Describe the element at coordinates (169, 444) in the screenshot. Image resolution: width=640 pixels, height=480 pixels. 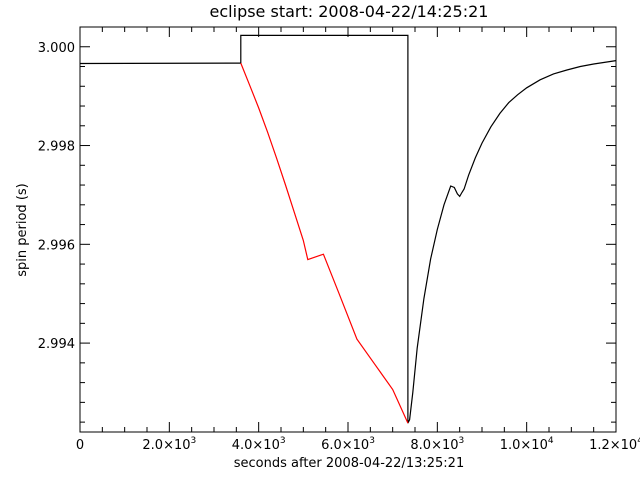
I see `x-tick-label: 2.0×10³` at that location.